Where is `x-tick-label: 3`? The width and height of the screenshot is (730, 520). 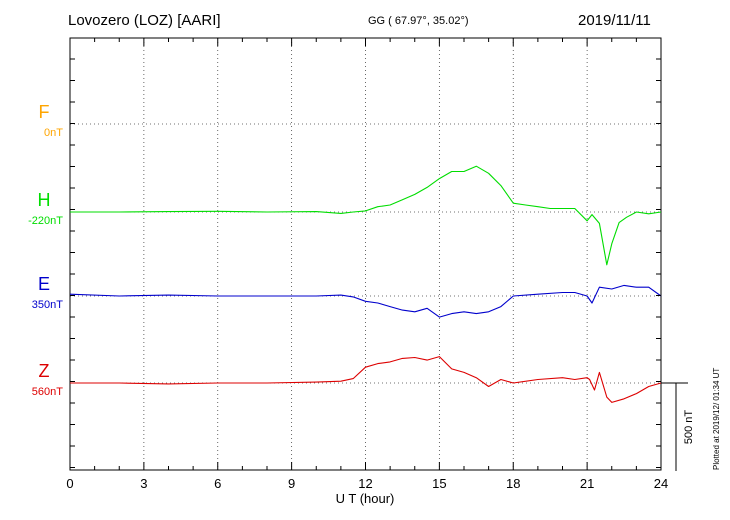
x-tick-label: 3 is located at coordinates (143, 483).